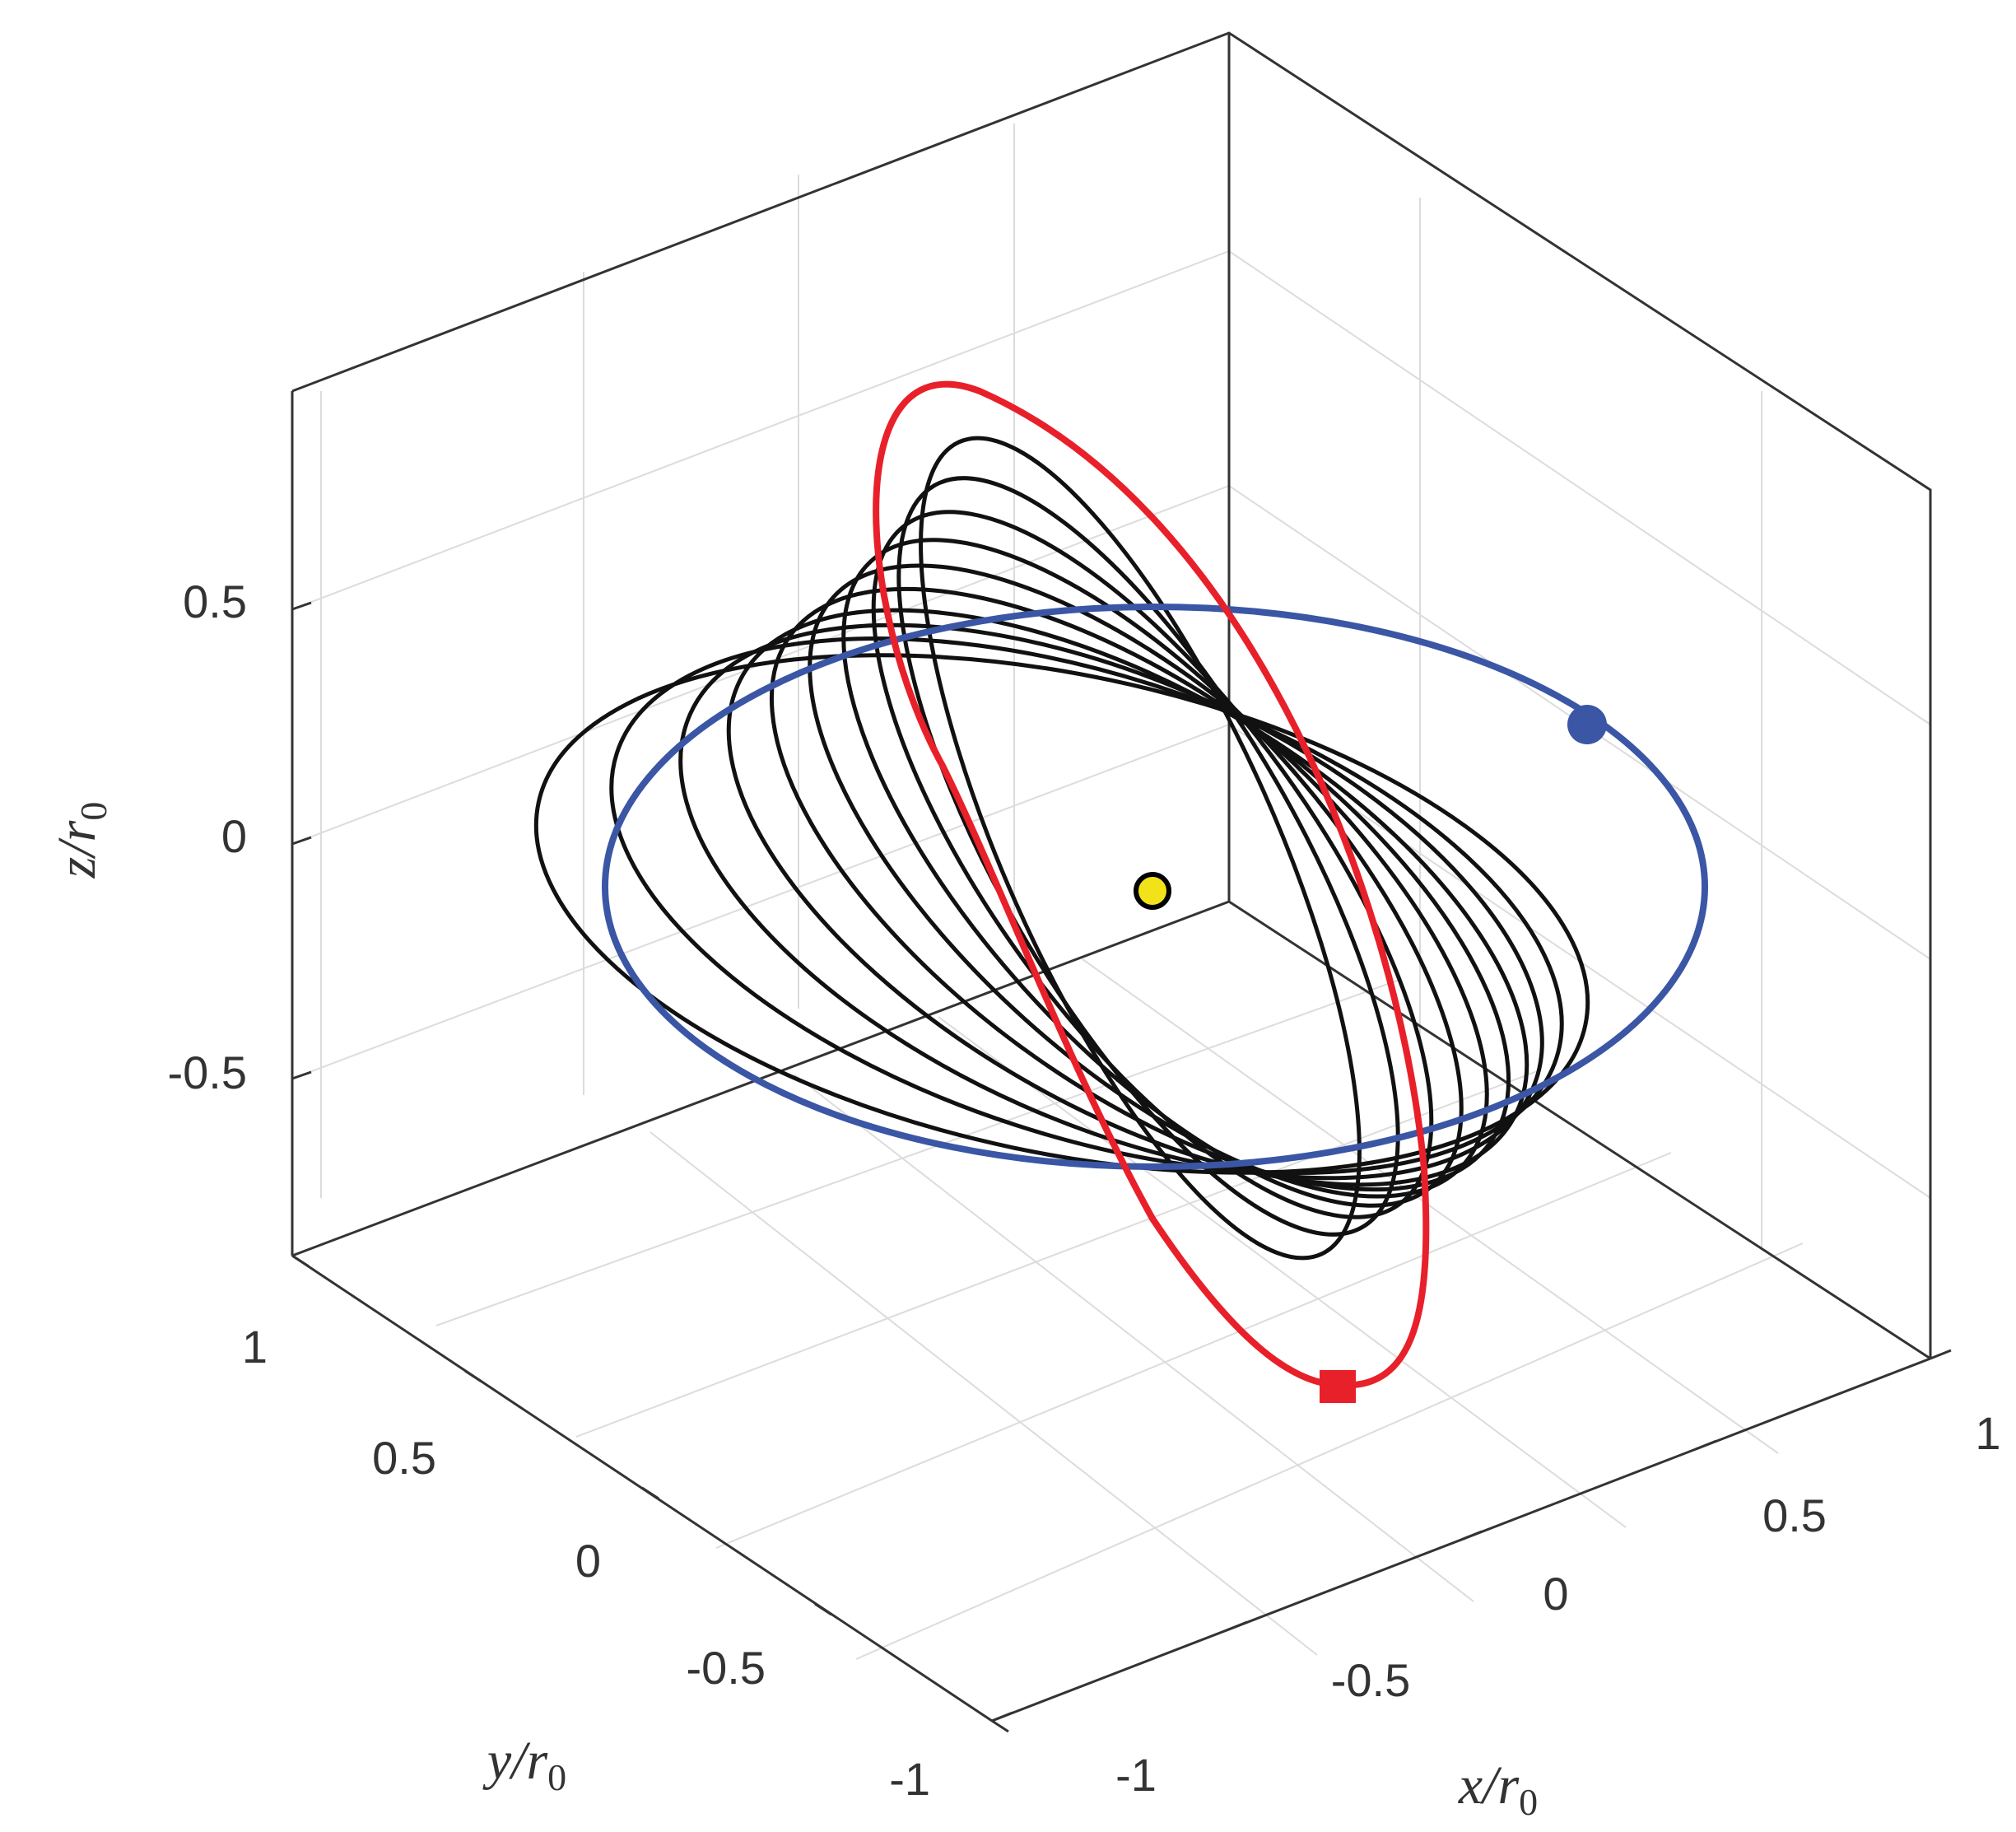 The width and height of the screenshot is (2016, 1832). I want to click on y-tick-label: -0.5, so click(726, 1668).